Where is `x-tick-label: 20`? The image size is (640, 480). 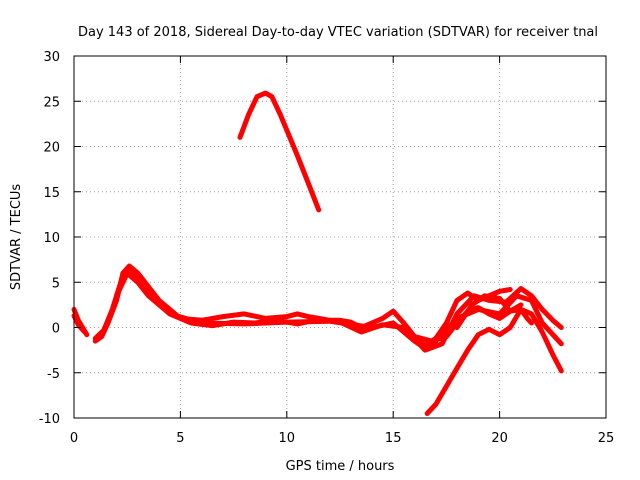
x-tick-label: 20 is located at coordinates (499, 438).